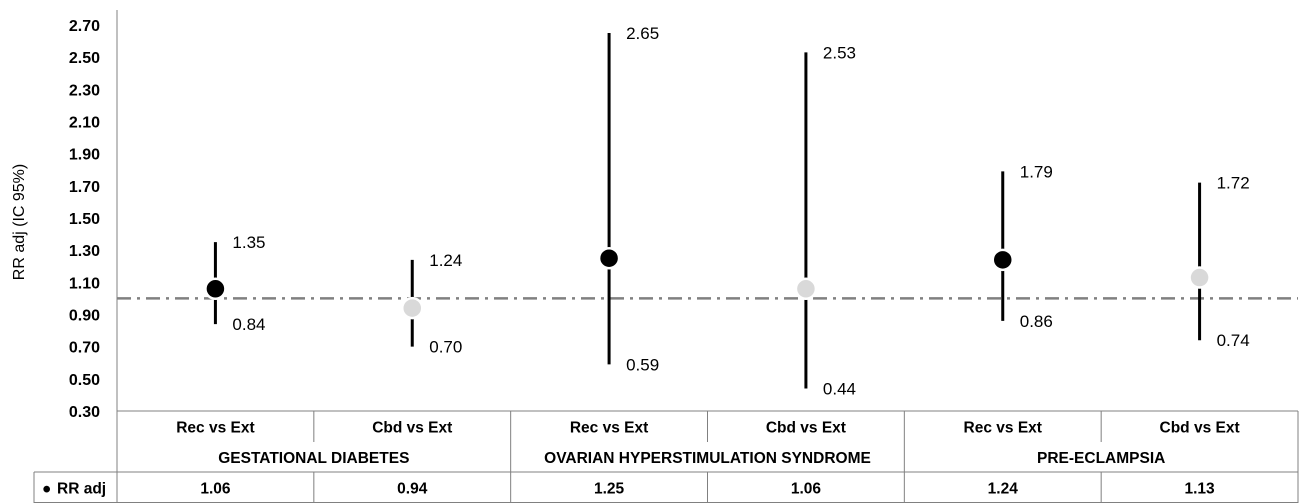 Image resolution: width=1306 pixels, height=503 pixels. What do you see at coordinates (46, 489) in the screenshot?
I see `table-row-marker: ●` at bounding box center [46, 489].